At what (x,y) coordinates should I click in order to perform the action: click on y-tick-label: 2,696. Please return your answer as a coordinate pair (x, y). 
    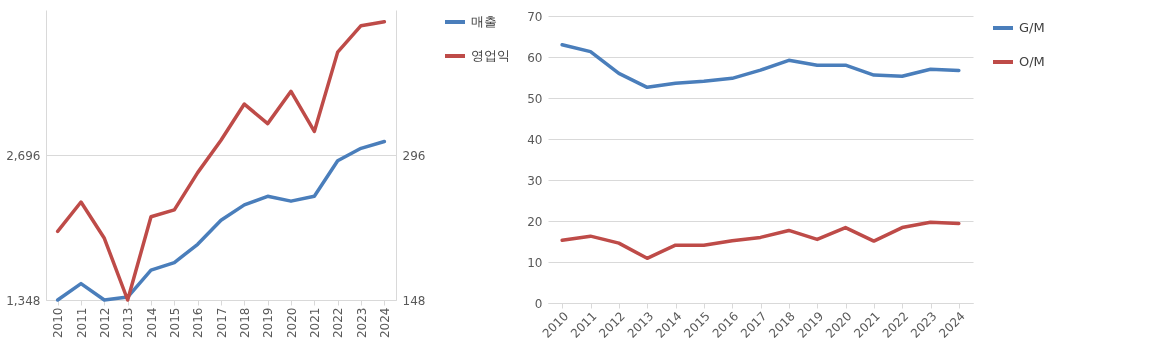
    Looking at the image, I should click on (23, 155).